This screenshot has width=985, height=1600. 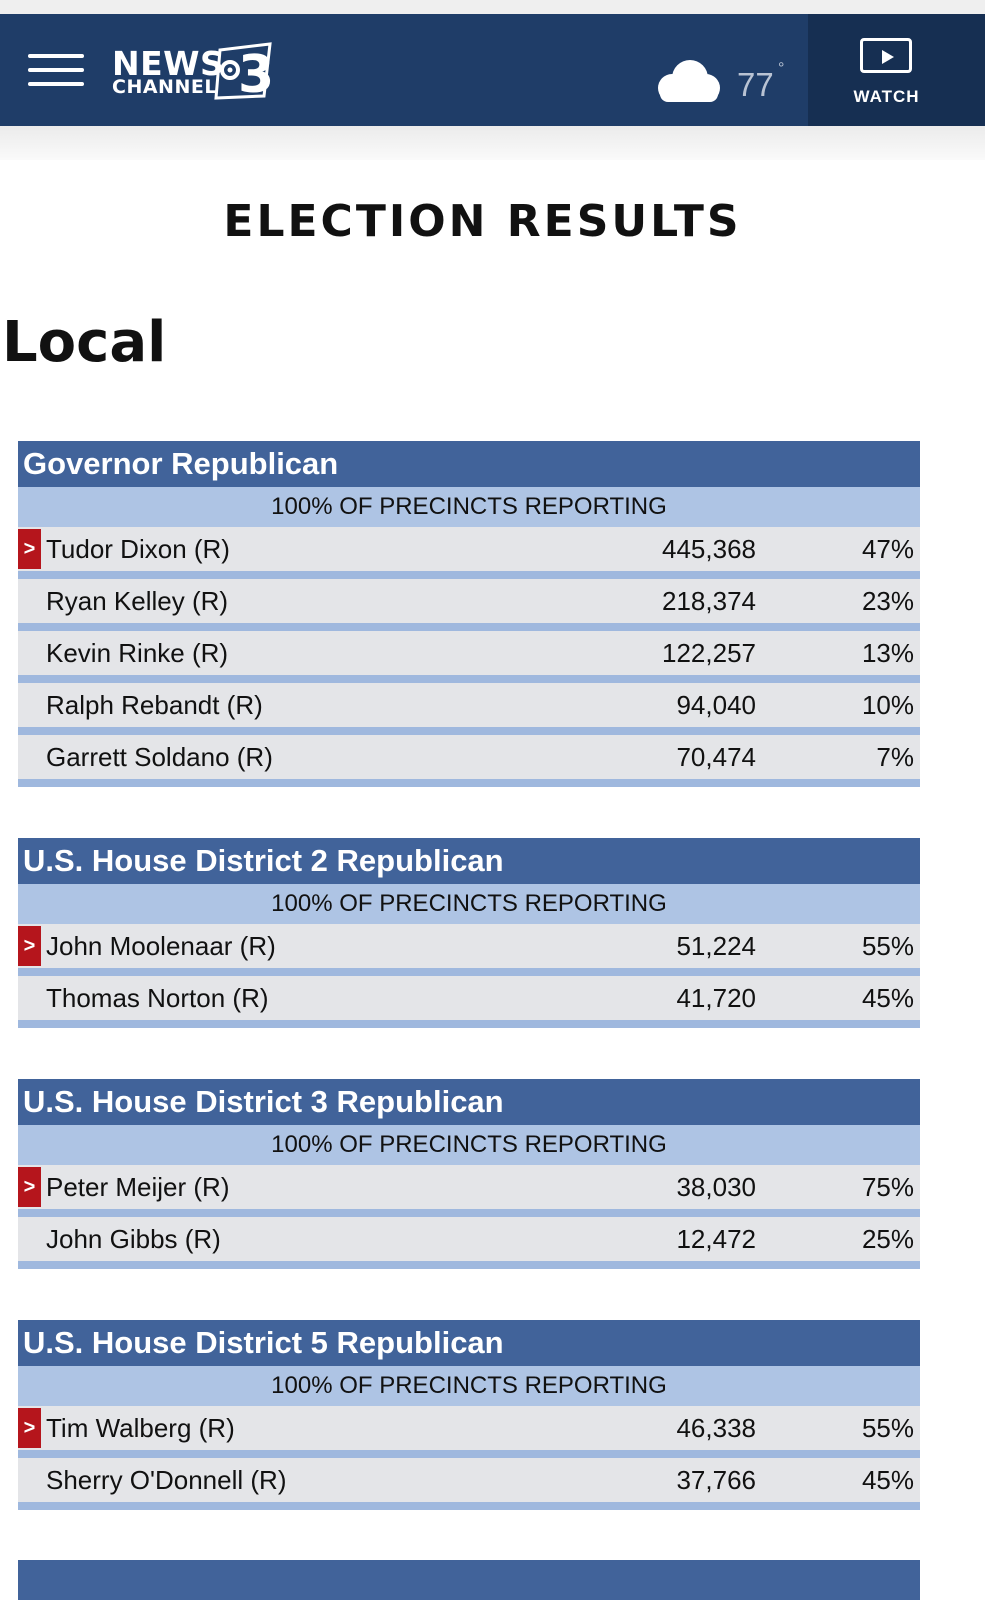 What do you see at coordinates (469, 464) in the screenshot?
I see `race-title: Governor Republican` at bounding box center [469, 464].